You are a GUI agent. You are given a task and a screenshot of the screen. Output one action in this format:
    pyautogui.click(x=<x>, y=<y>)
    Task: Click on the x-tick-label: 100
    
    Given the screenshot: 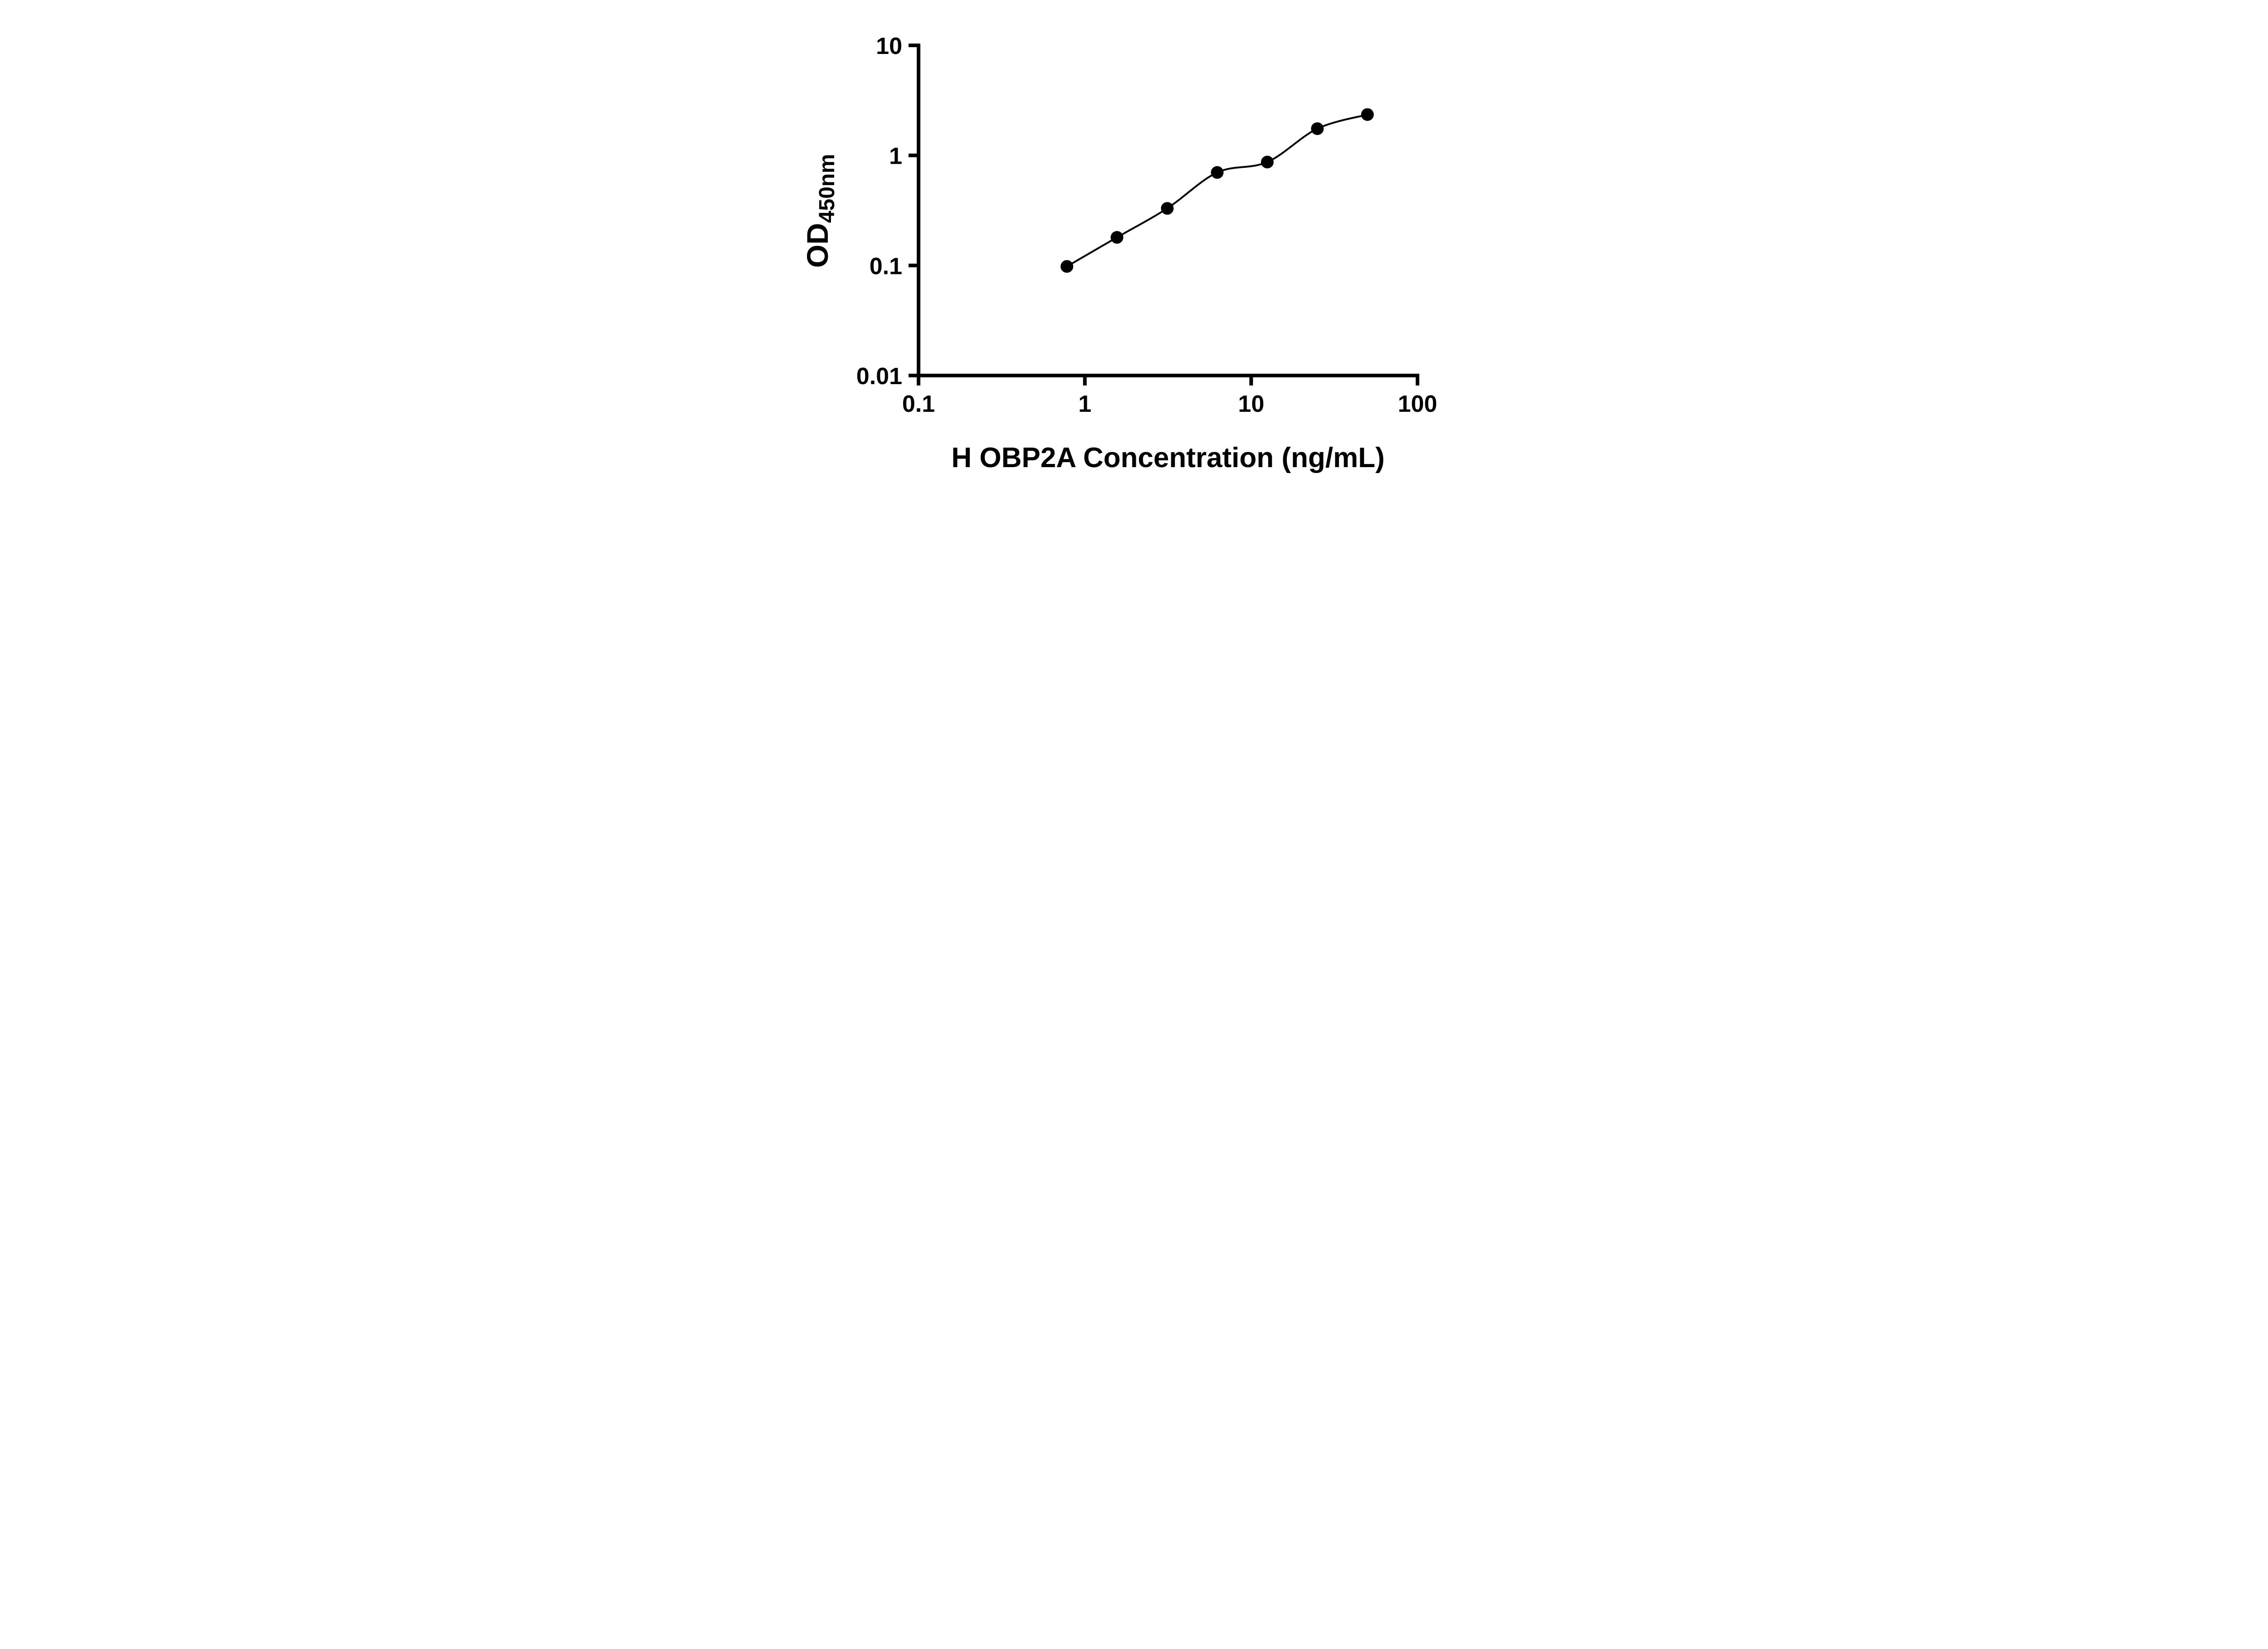 What is the action you would take?
    pyautogui.click(x=1418, y=404)
    